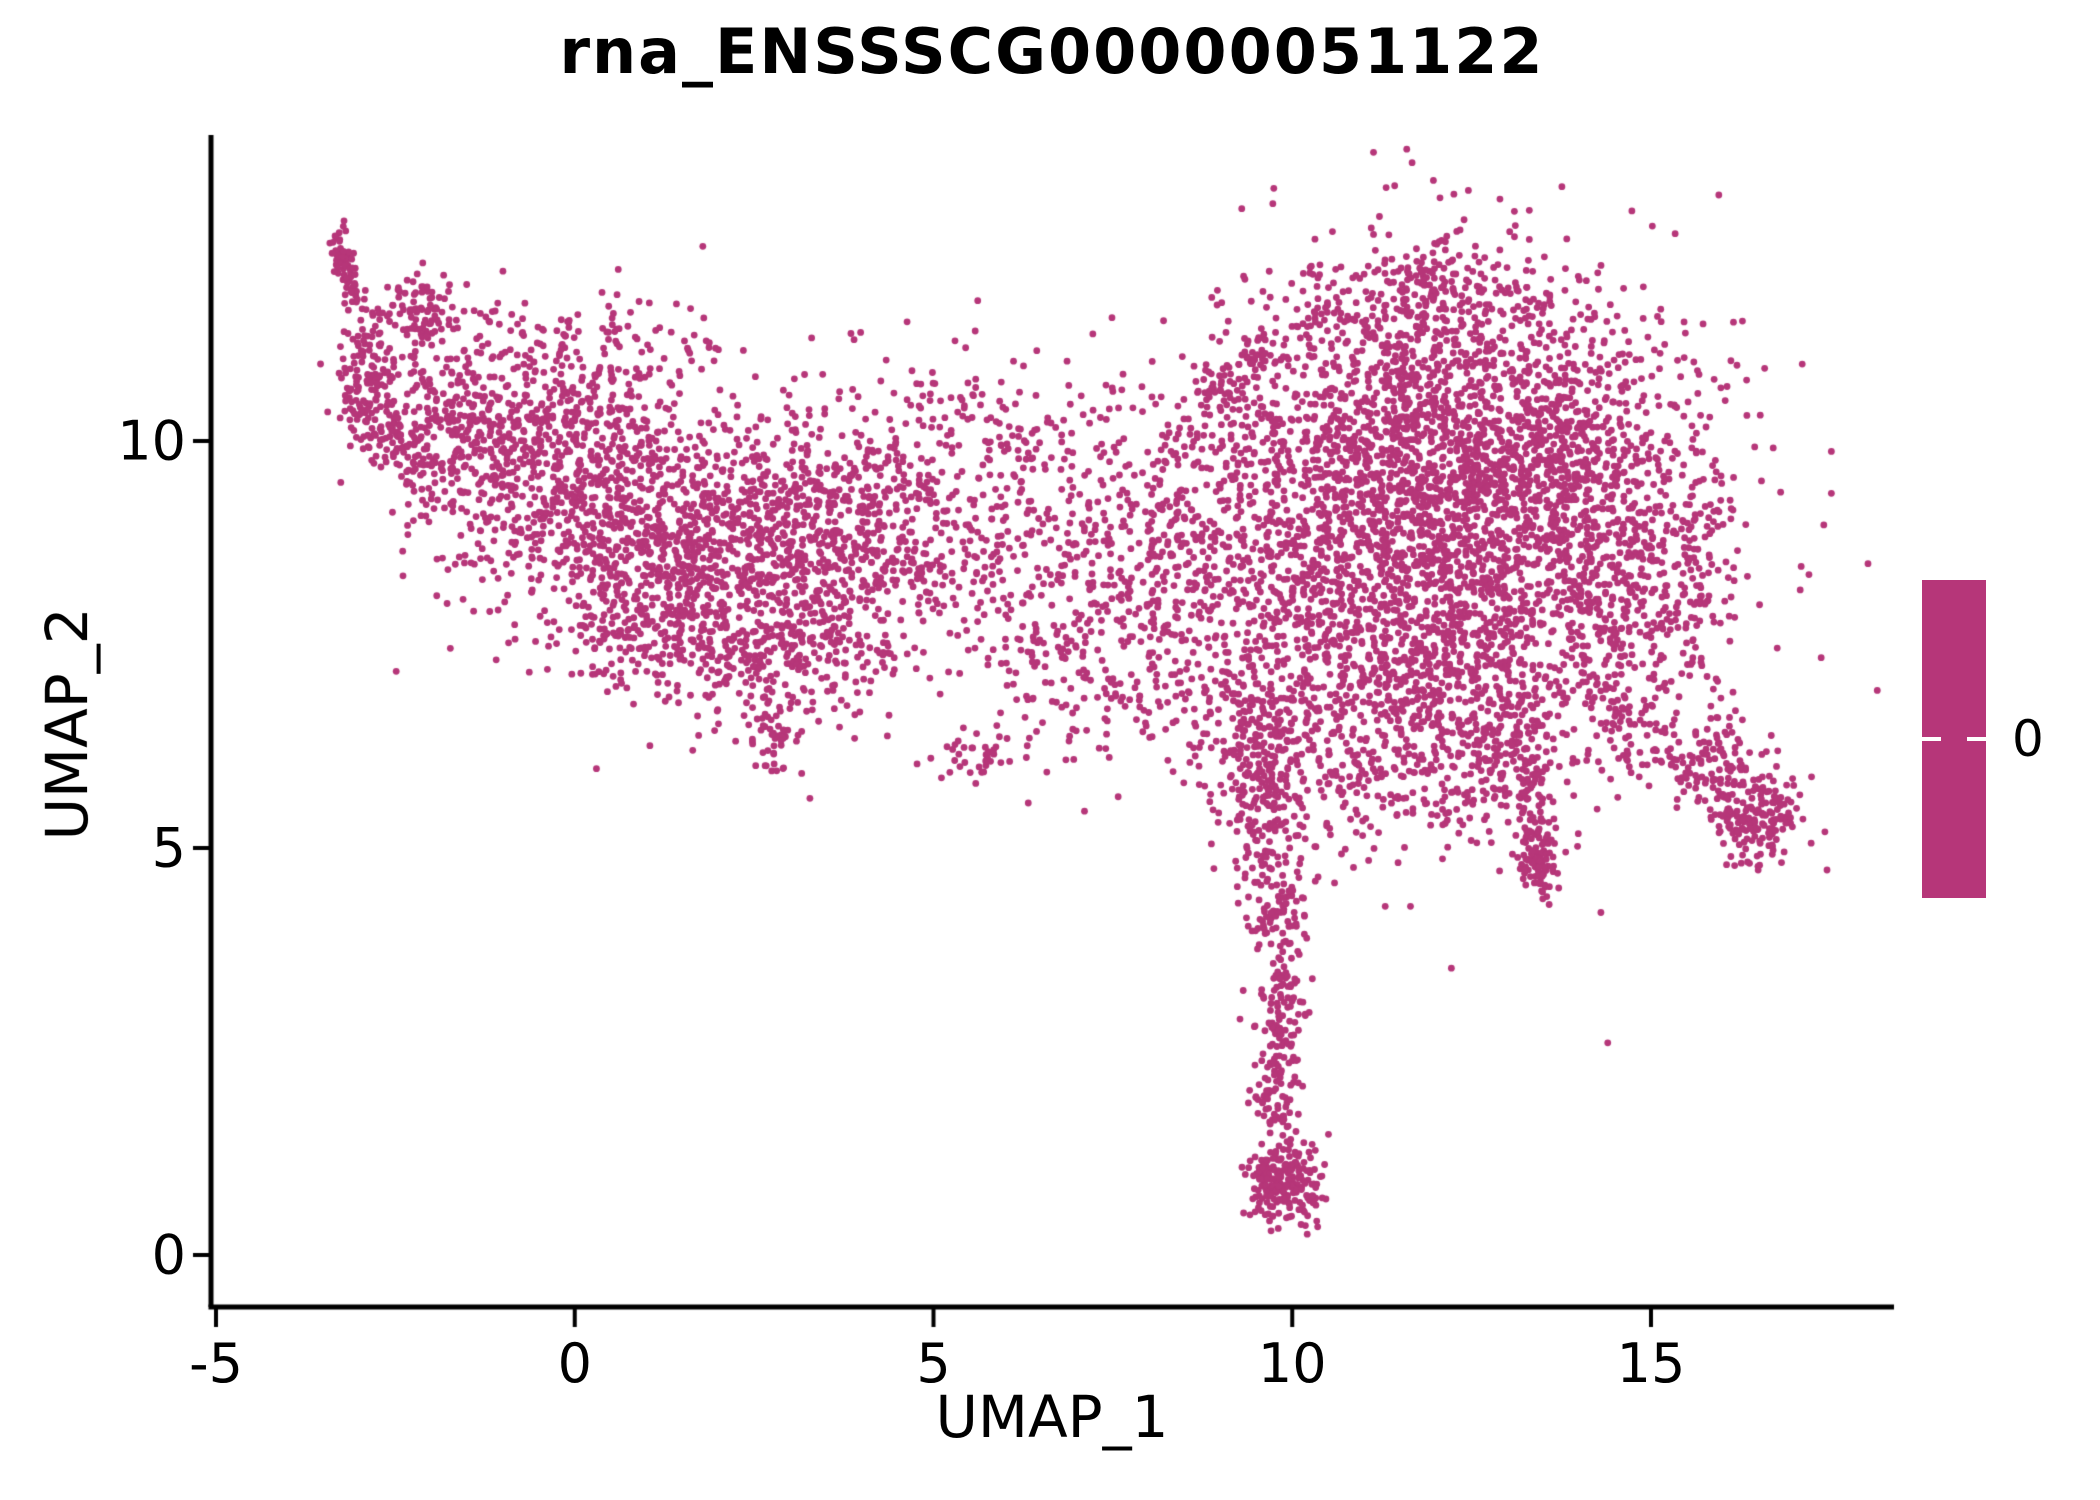 The height and width of the screenshot is (1500, 2100). What do you see at coordinates (1931, 739) in the screenshot?
I see `colorbar-tick-left` at bounding box center [1931, 739].